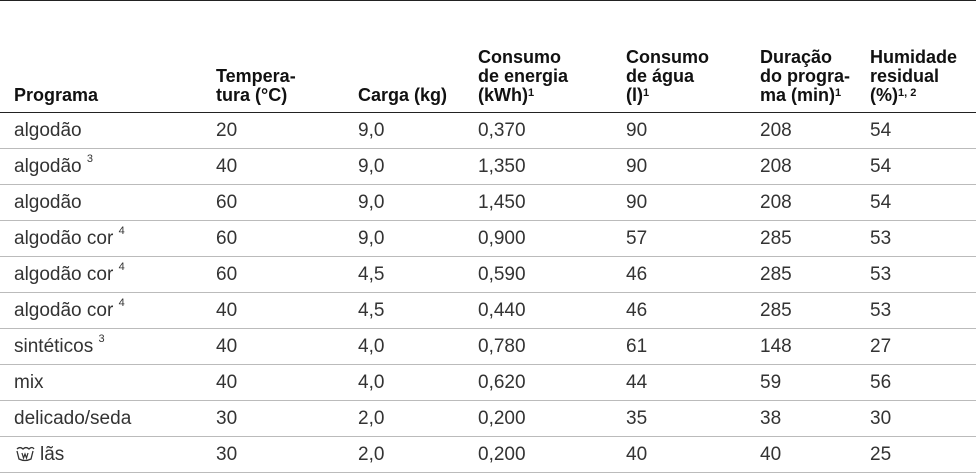 The image size is (976, 473). I want to click on cell-text: 59, so click(771, 382).